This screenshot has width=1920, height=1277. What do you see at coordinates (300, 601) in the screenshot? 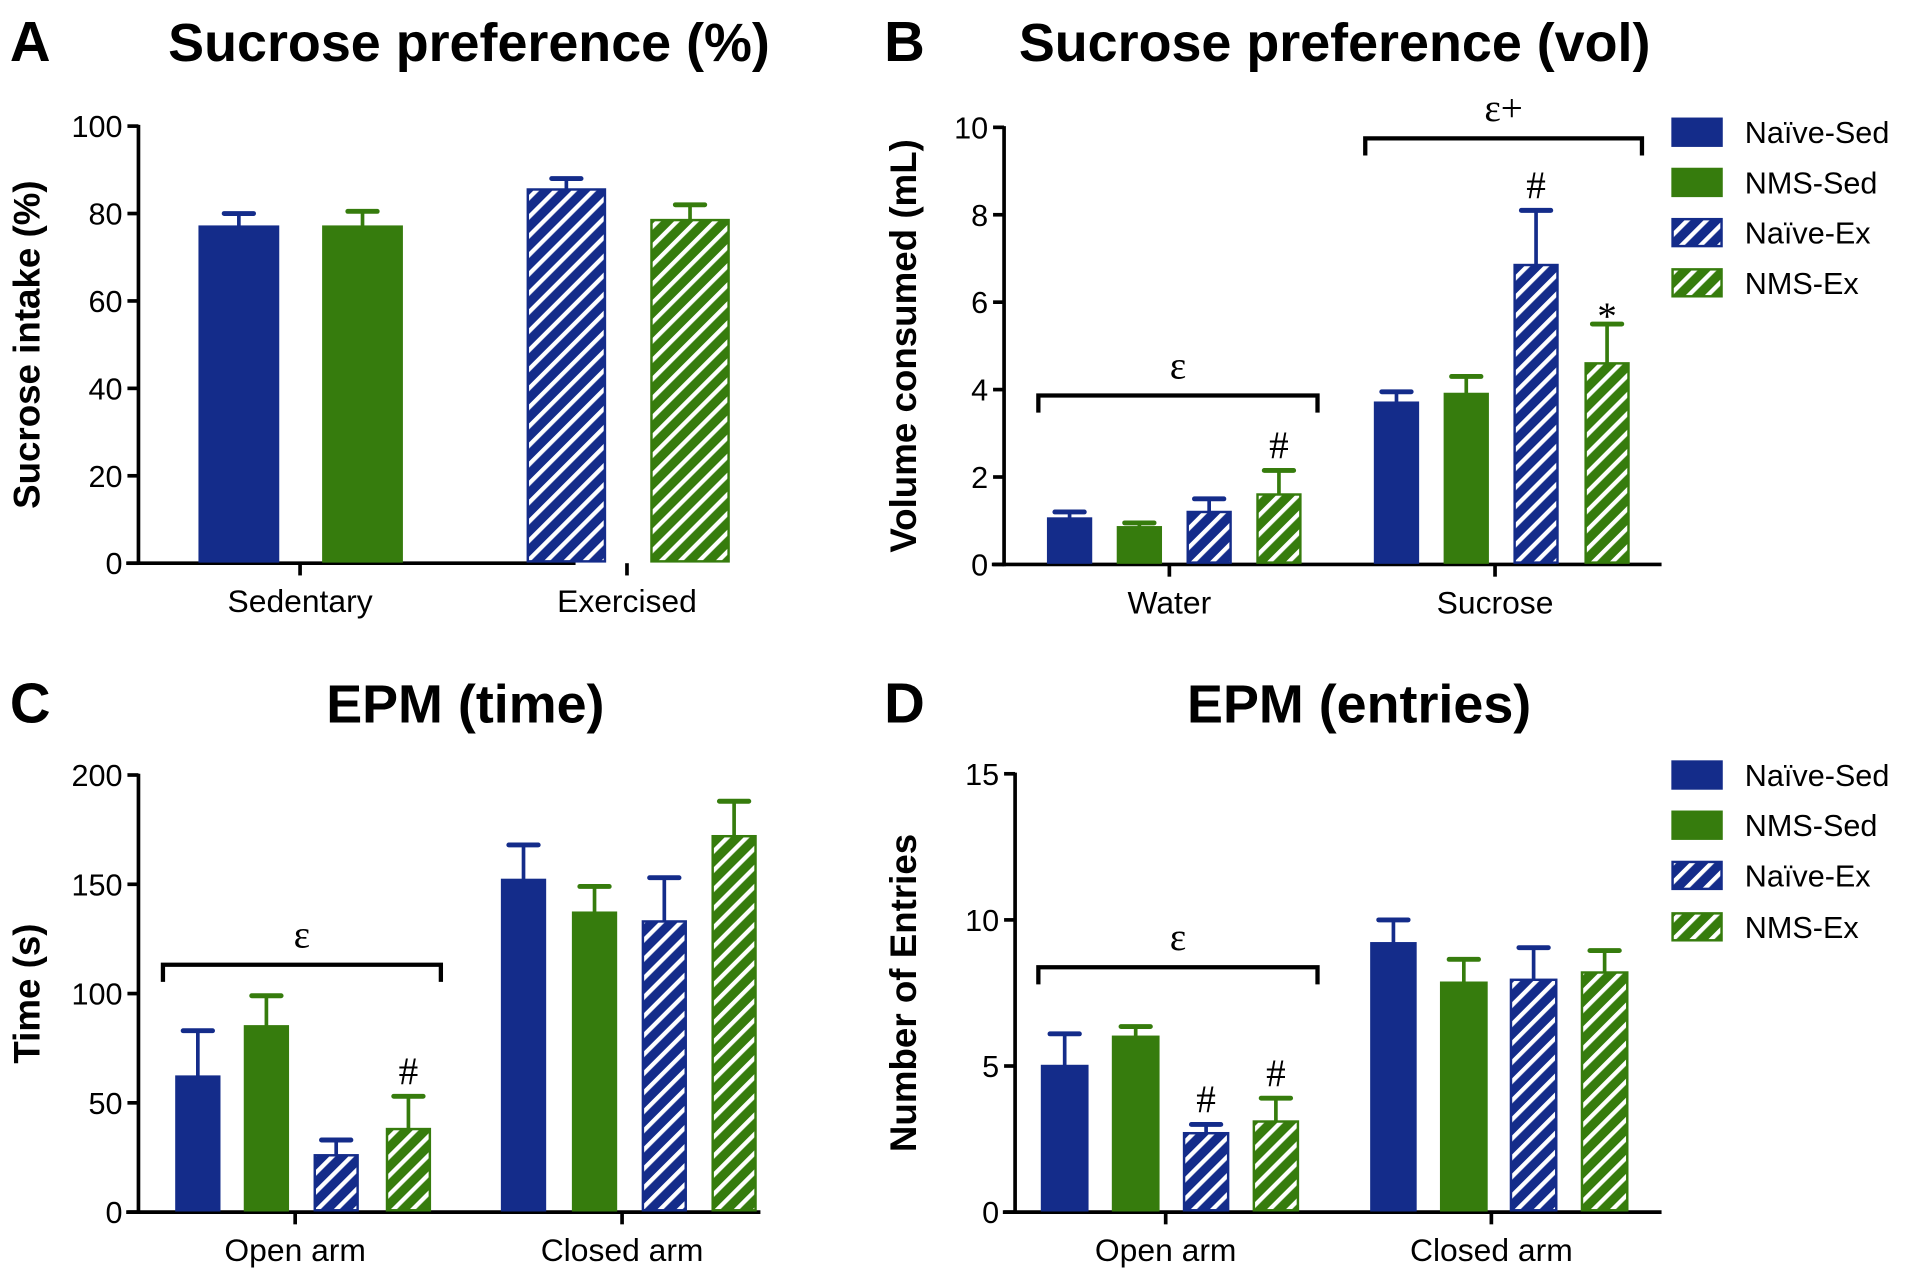
I see `x-tick-label: Sedentary` at bounding box center [300, 601].